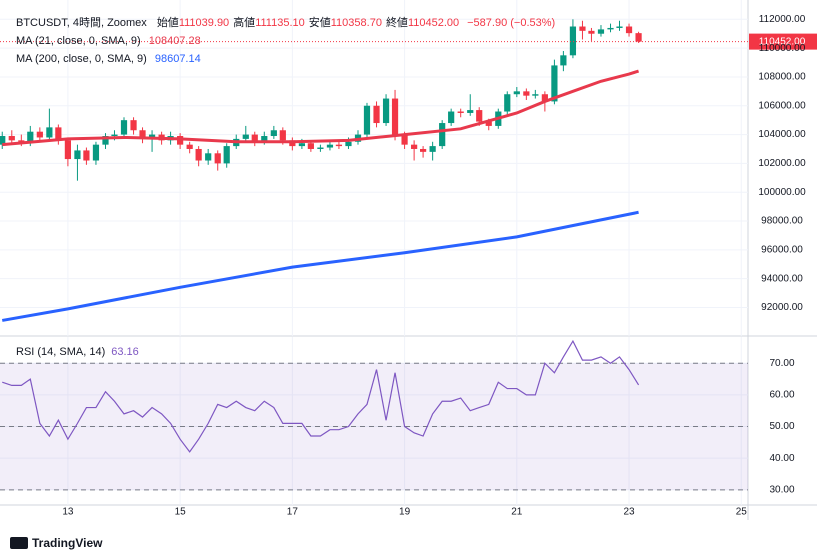 Image resolution: width=817 pixels, height=560 pixels. I want to click on x-tick-label: 13, so click(68, 512).